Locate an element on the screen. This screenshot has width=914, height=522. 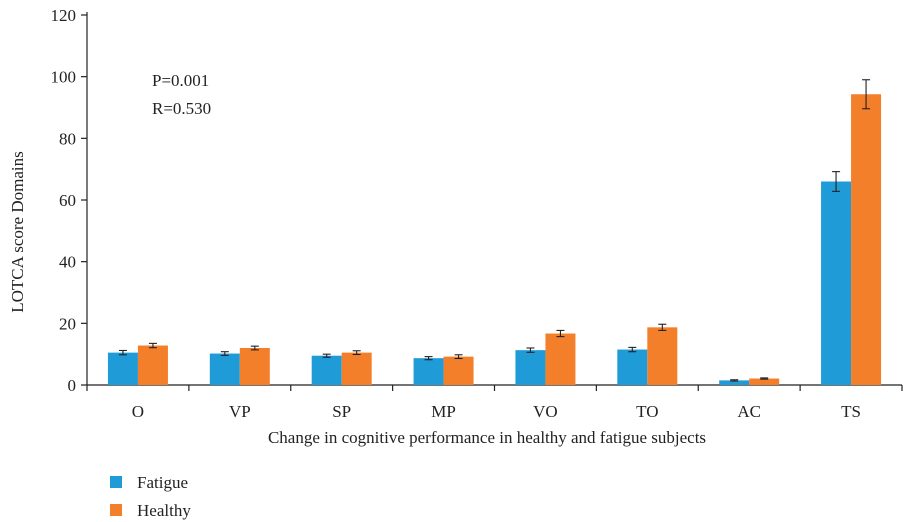
legend: Fatigue Healthy is located at coordinates (150, 496).